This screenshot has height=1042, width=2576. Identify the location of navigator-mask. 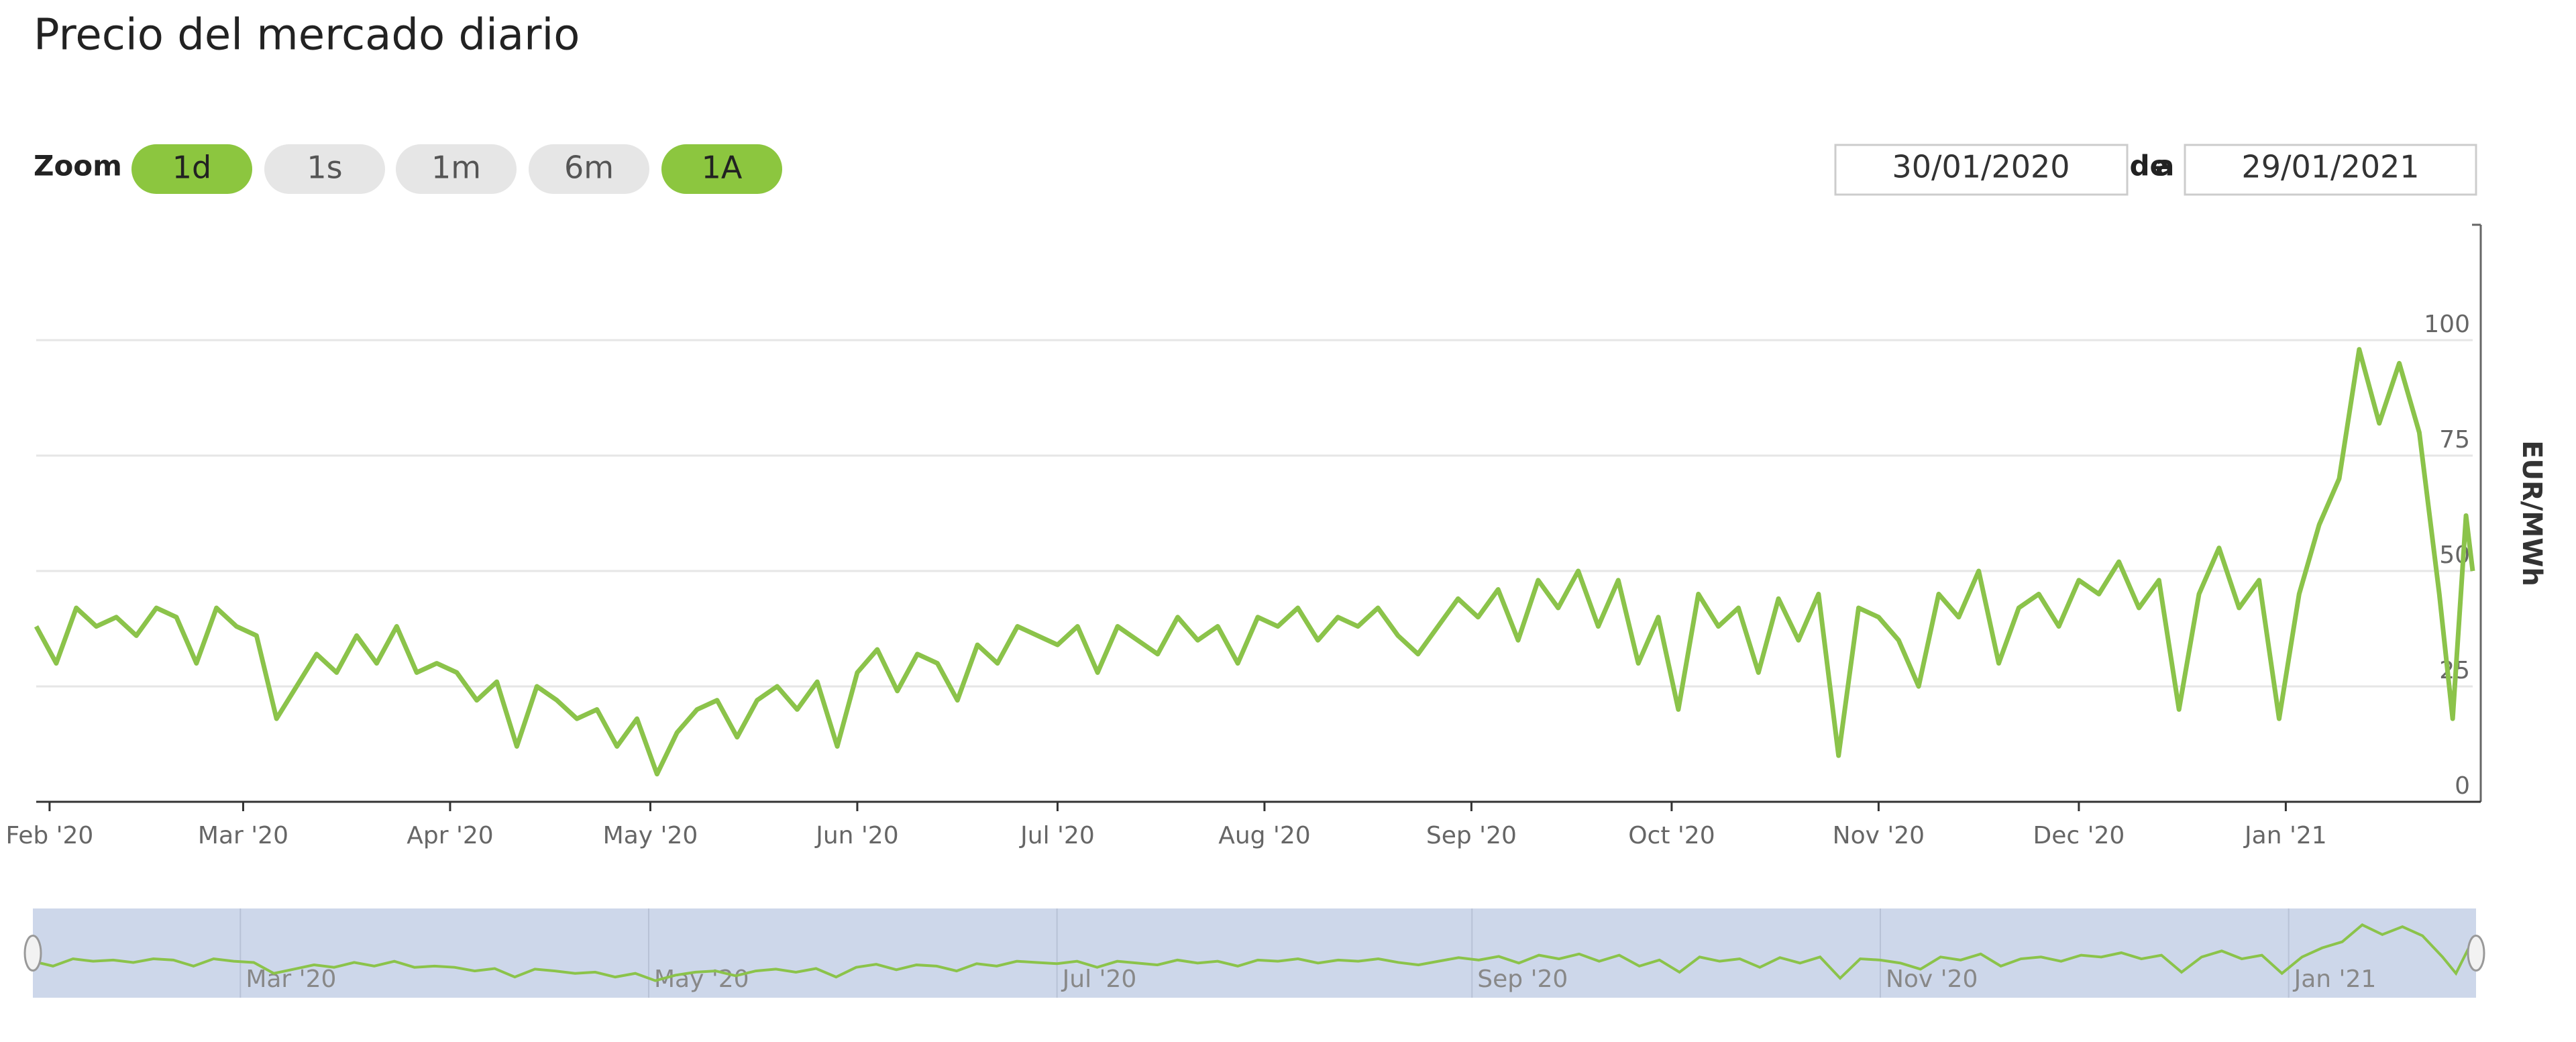
(1254, 953).